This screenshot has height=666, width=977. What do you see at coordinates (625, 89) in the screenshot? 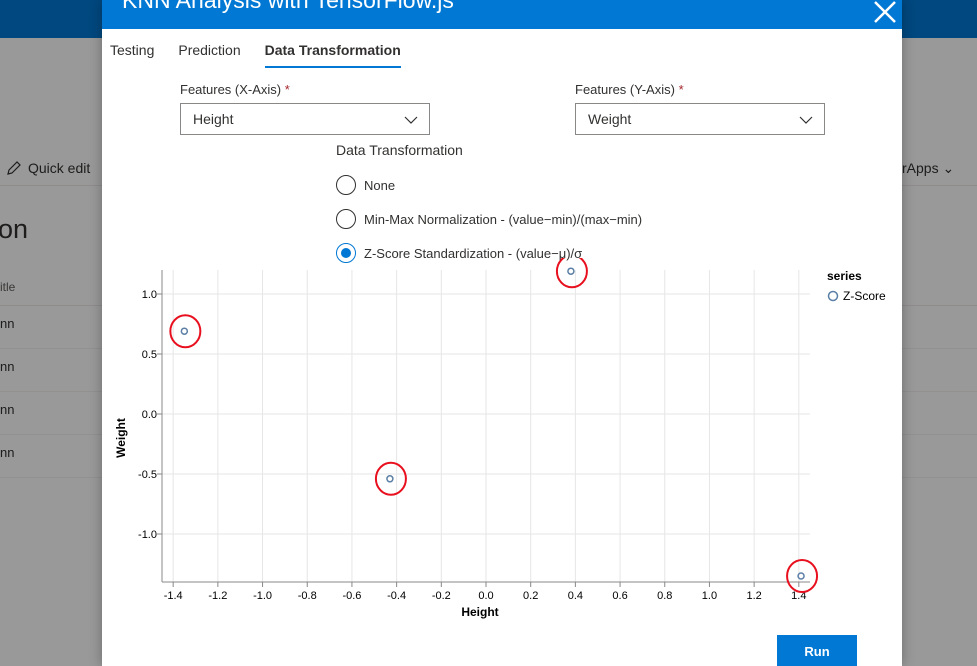
I see `y-feature-label-text: Features (Y-Axis)` at bounding box center [625, 89].